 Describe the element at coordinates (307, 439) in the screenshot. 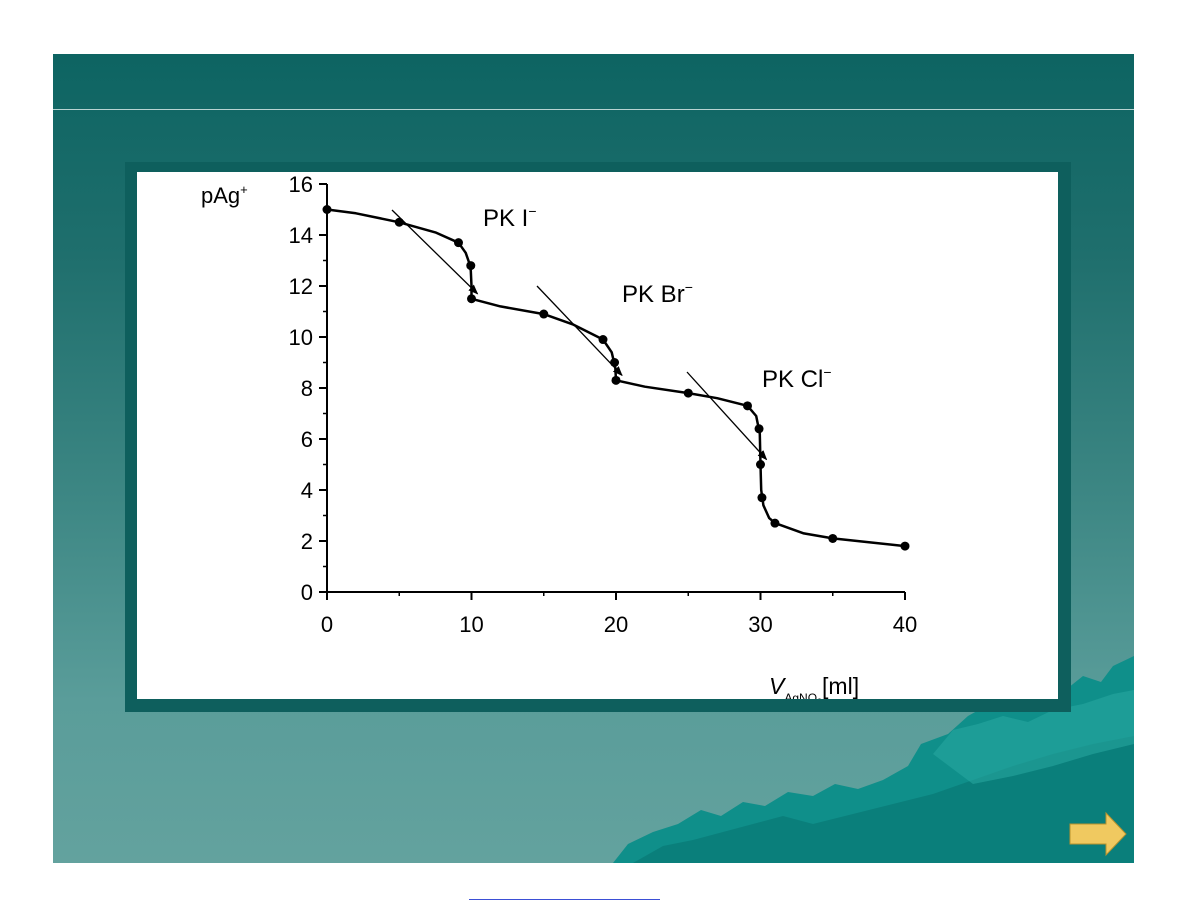

I see `y-tick-label: 6` at that location.